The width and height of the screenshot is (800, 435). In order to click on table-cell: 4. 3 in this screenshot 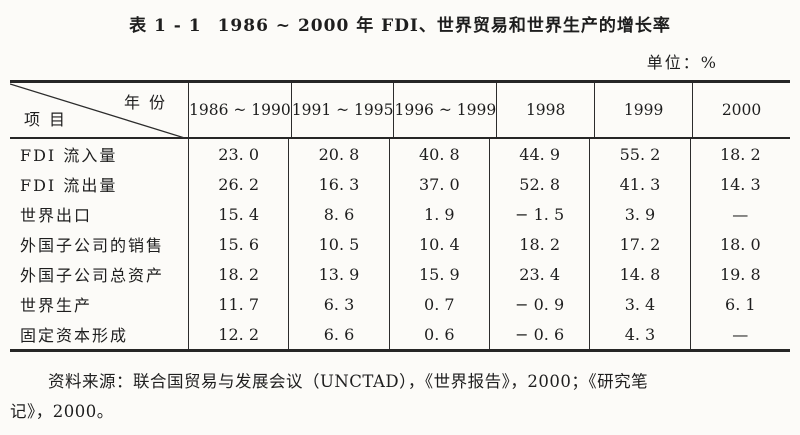, I will do `click(639, 334)`.